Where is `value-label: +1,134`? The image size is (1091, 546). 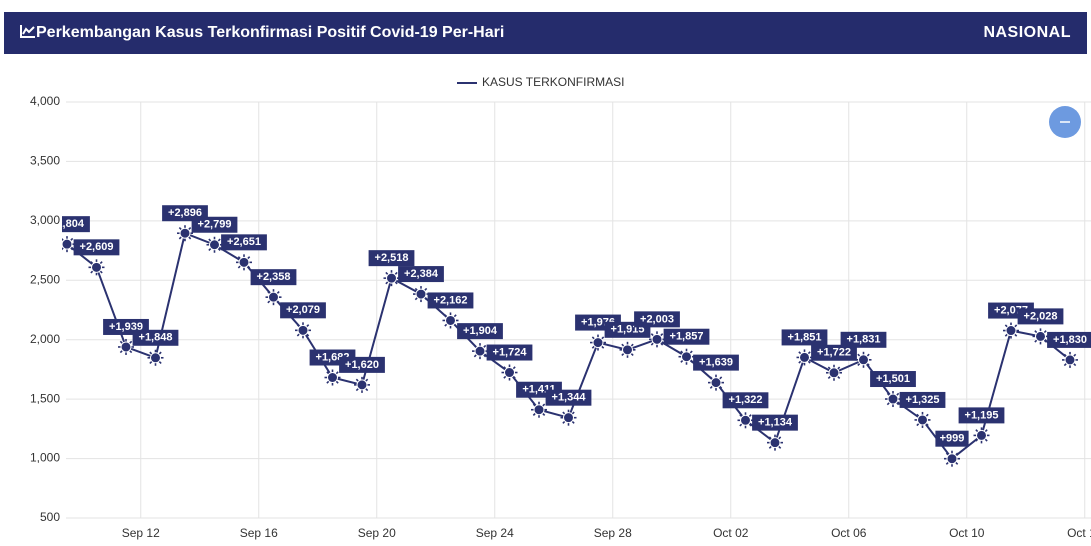
value-label: +1,134 is located at coordinates (775, 423).